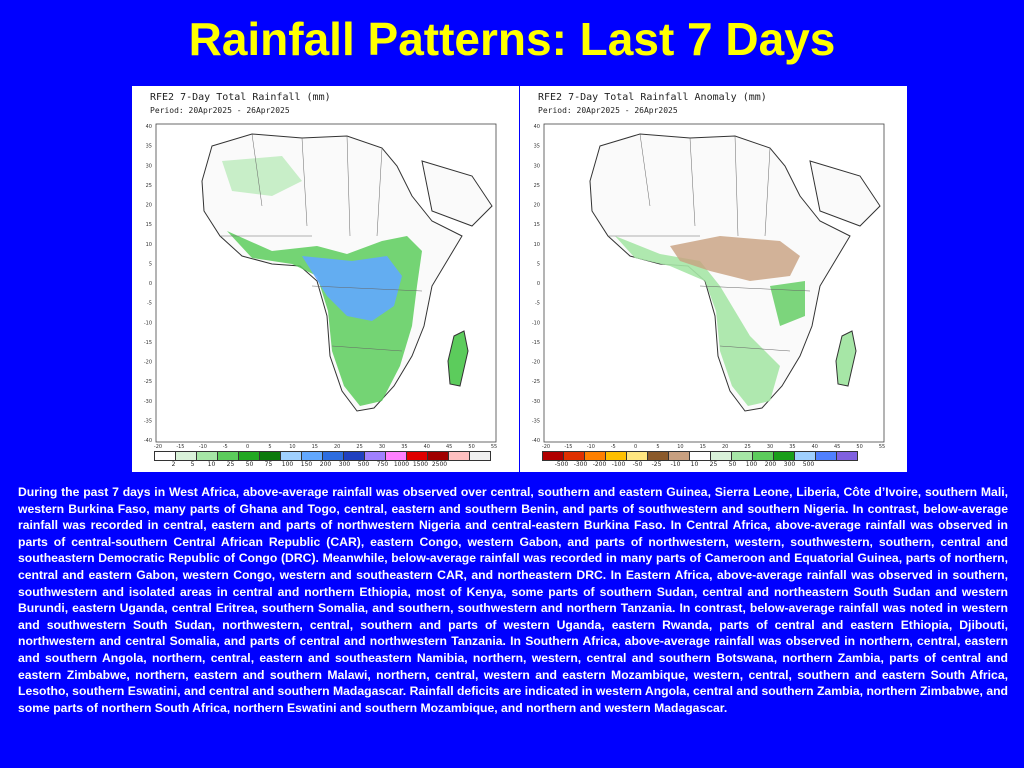 Image resolution: width=1024 pixels, height=768 pixels. I want to click on country-borders, so click(321, 242).